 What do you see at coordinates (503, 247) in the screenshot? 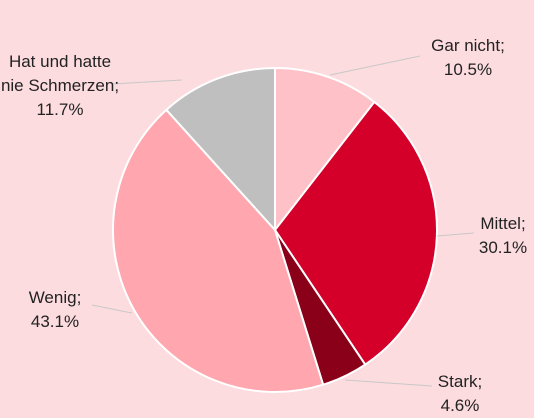
I see `value-label: 30.1%` at bounding box center [503, 247].